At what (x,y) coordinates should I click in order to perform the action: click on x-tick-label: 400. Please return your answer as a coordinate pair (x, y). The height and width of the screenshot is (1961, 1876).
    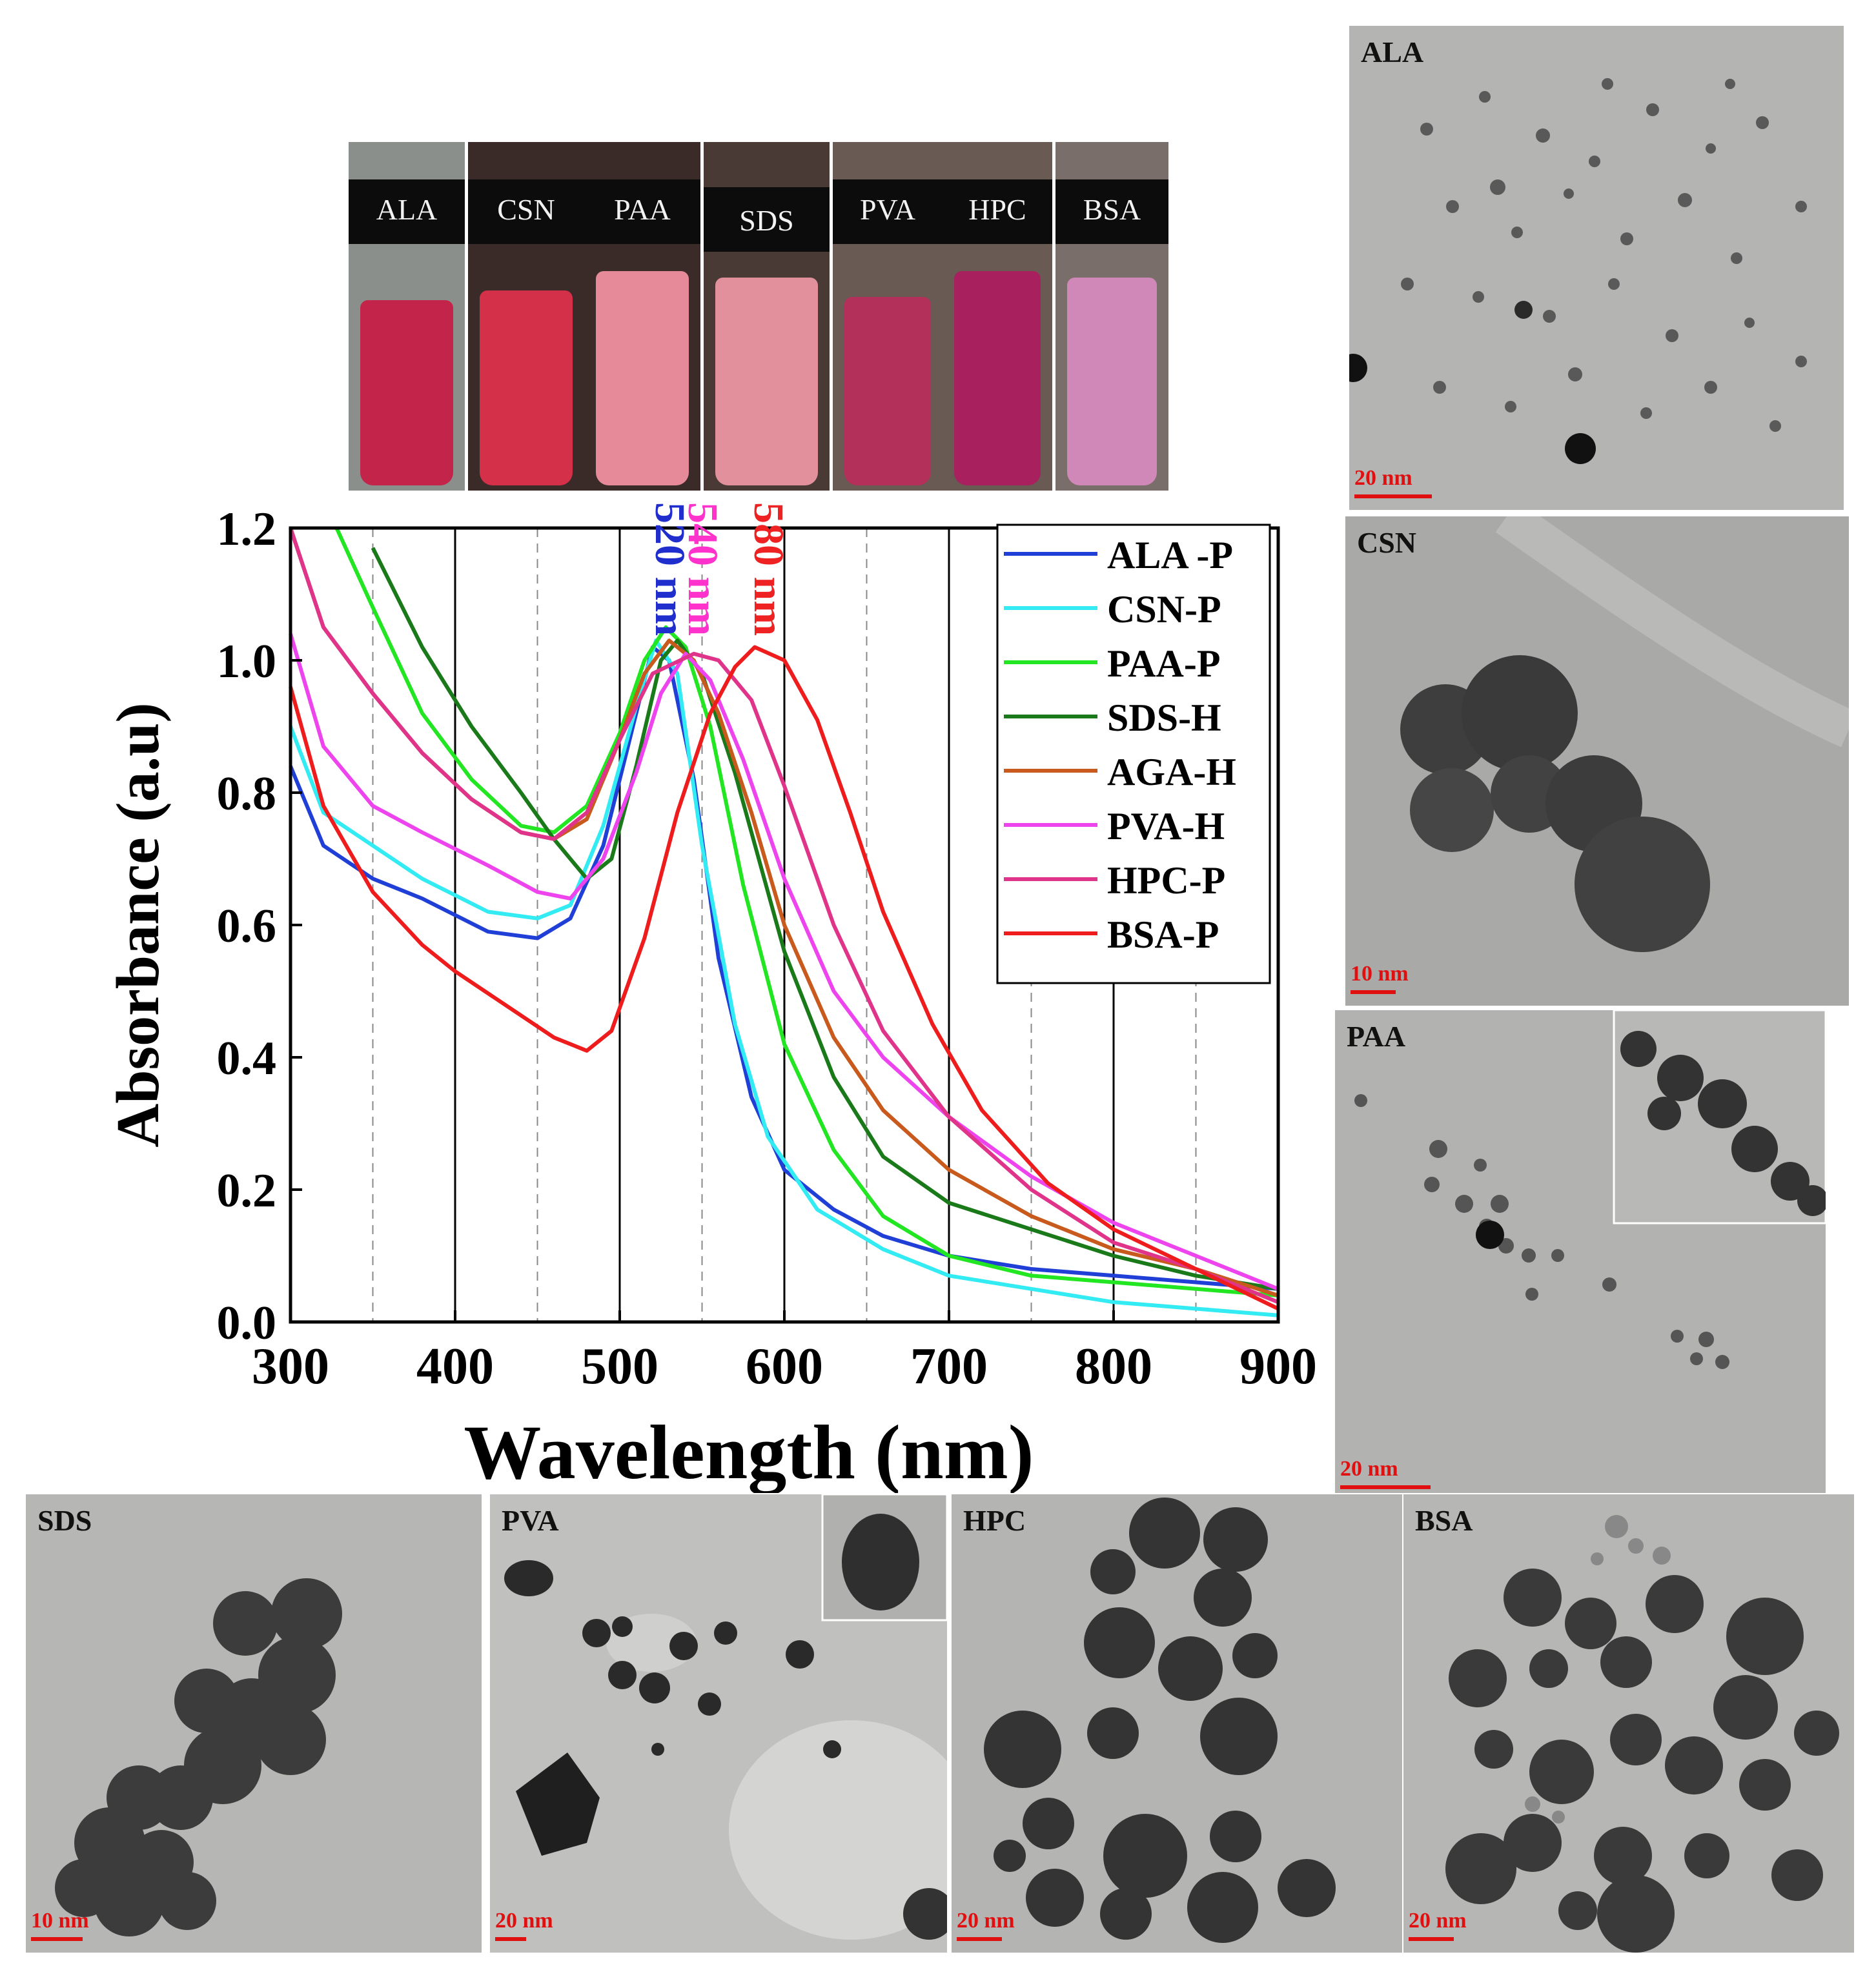
    Looking at the image, I should click on (455, 1366).